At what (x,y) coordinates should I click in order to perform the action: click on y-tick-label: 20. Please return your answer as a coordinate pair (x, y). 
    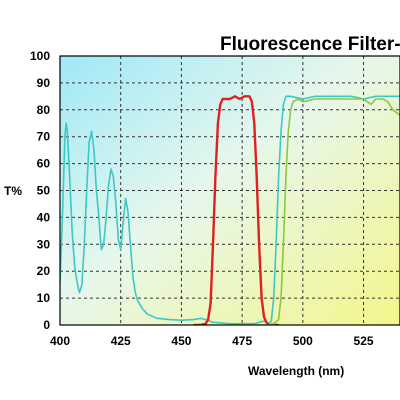
    Looking at the image, I should click on (44, 271).